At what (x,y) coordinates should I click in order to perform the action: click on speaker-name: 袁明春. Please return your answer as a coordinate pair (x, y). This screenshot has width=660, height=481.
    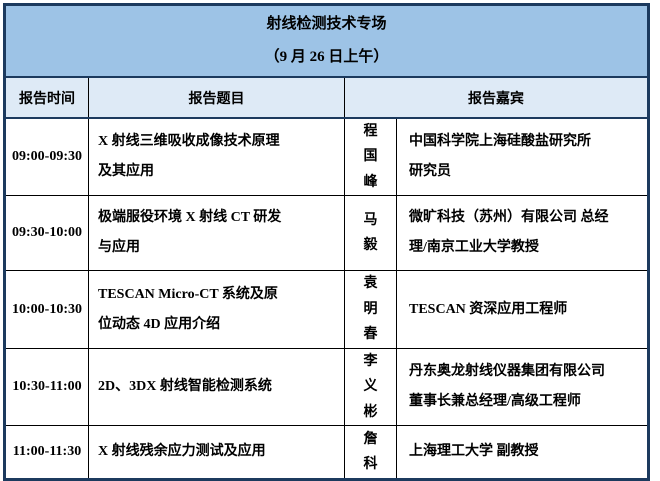
    Looking at the image, I should click on (370, 309).